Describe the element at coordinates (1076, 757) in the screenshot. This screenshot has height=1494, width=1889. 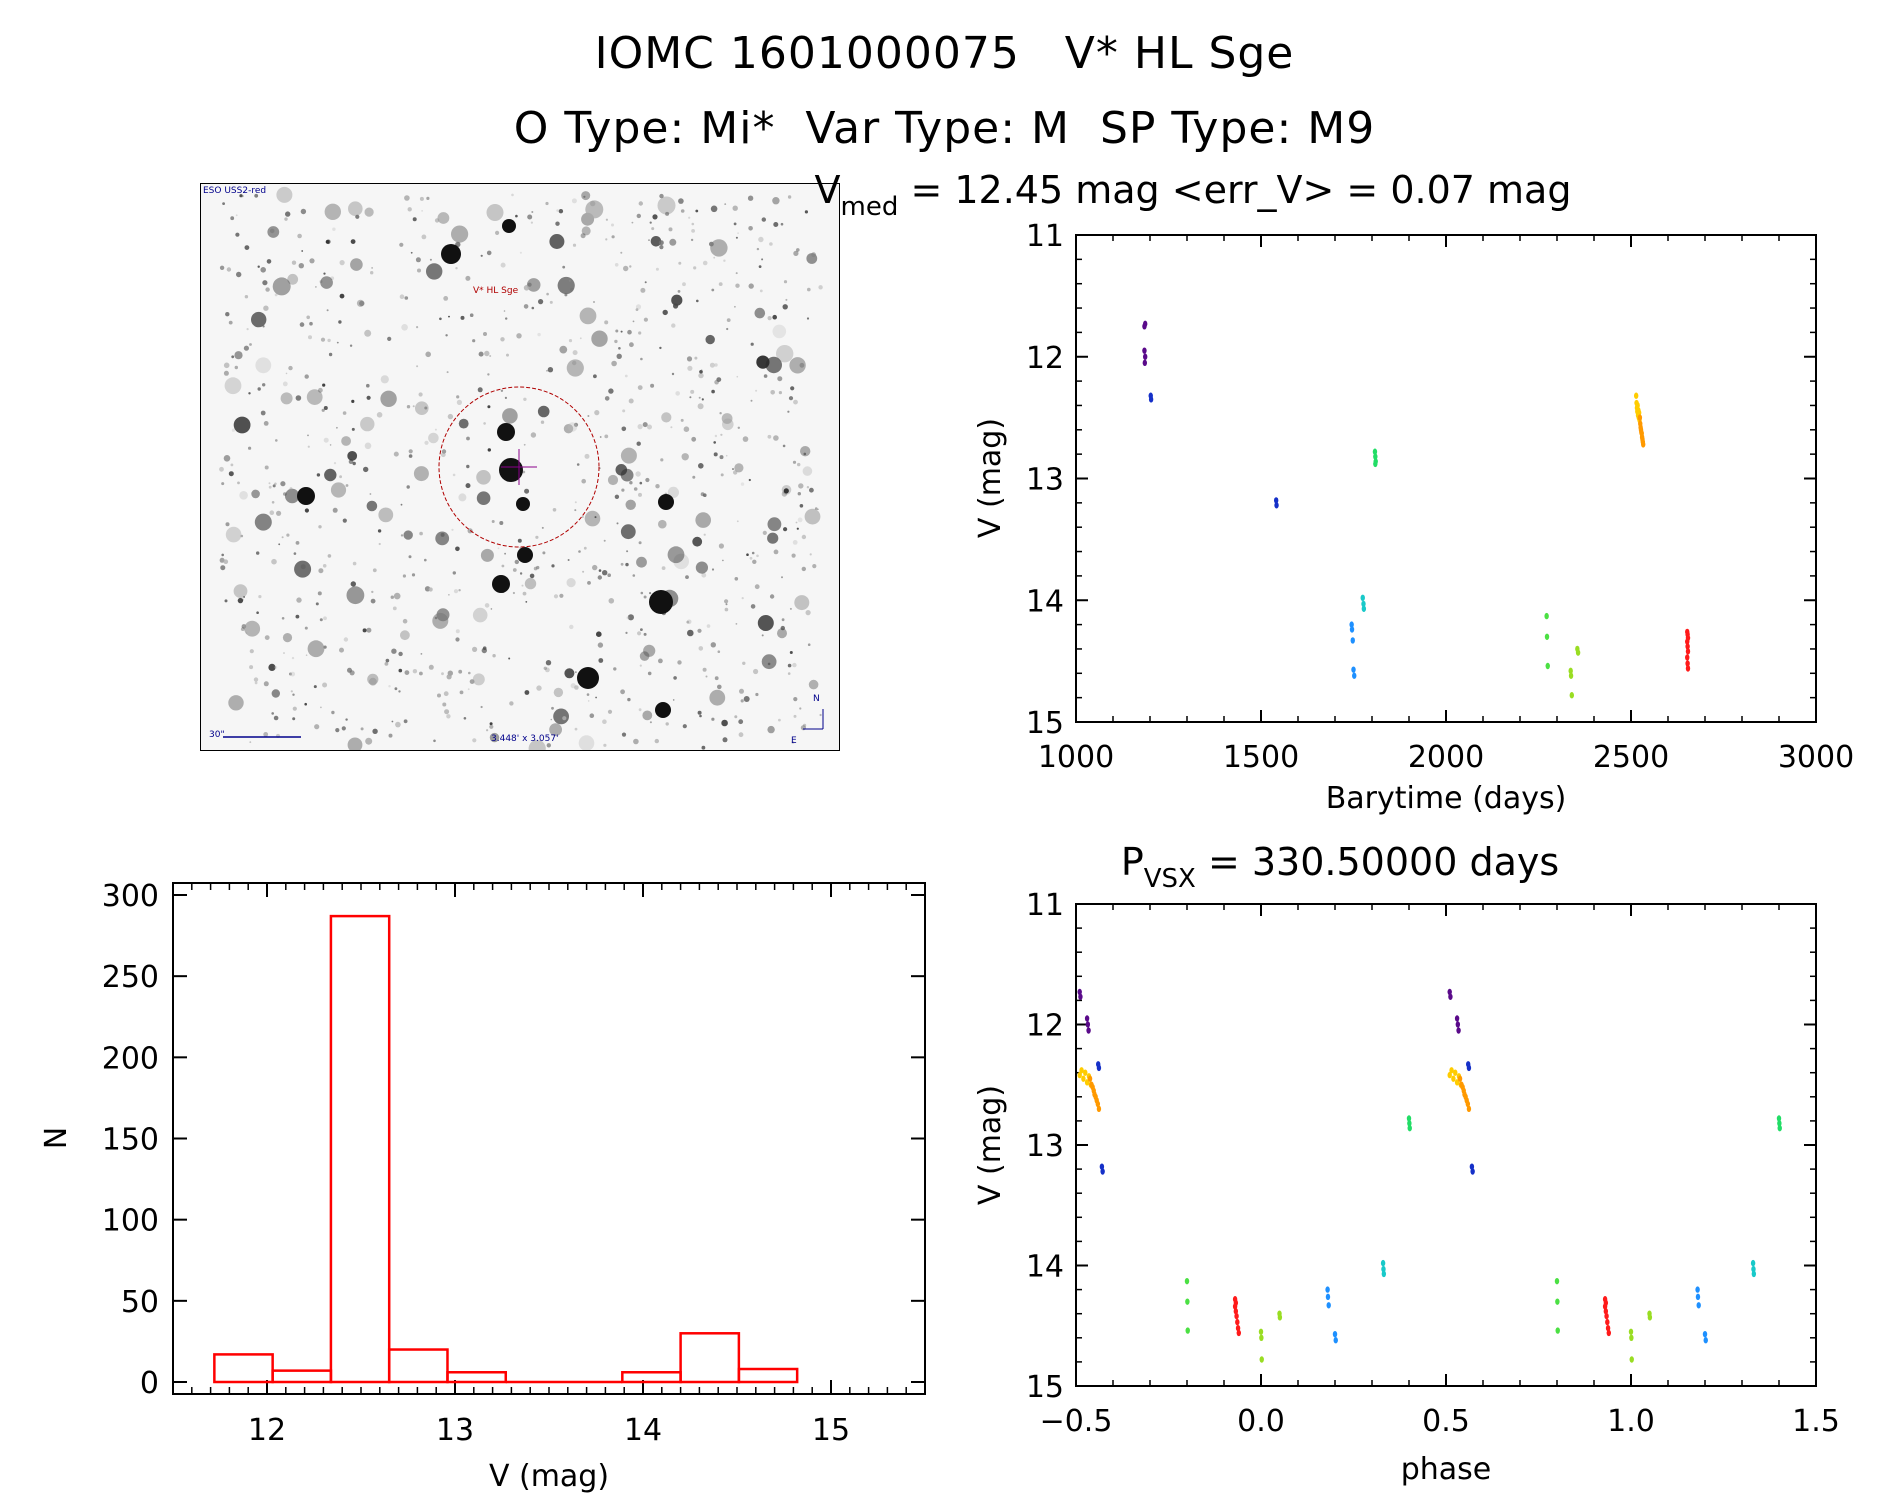
I see `lightcurve-xtick-label: 1000` at that location.